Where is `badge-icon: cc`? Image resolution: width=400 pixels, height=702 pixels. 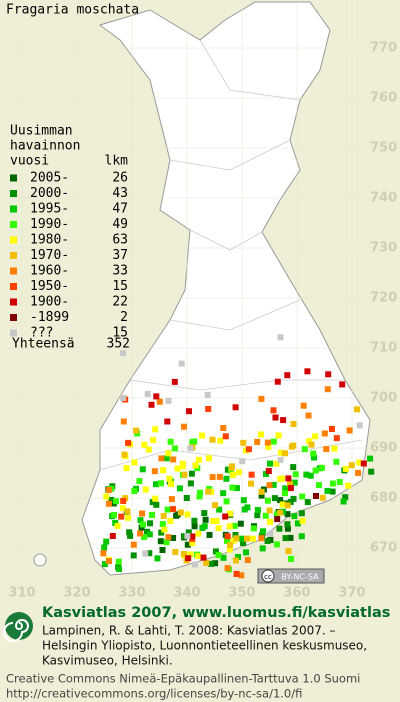 badge-icon: cc is located at coordinates (268, 577).